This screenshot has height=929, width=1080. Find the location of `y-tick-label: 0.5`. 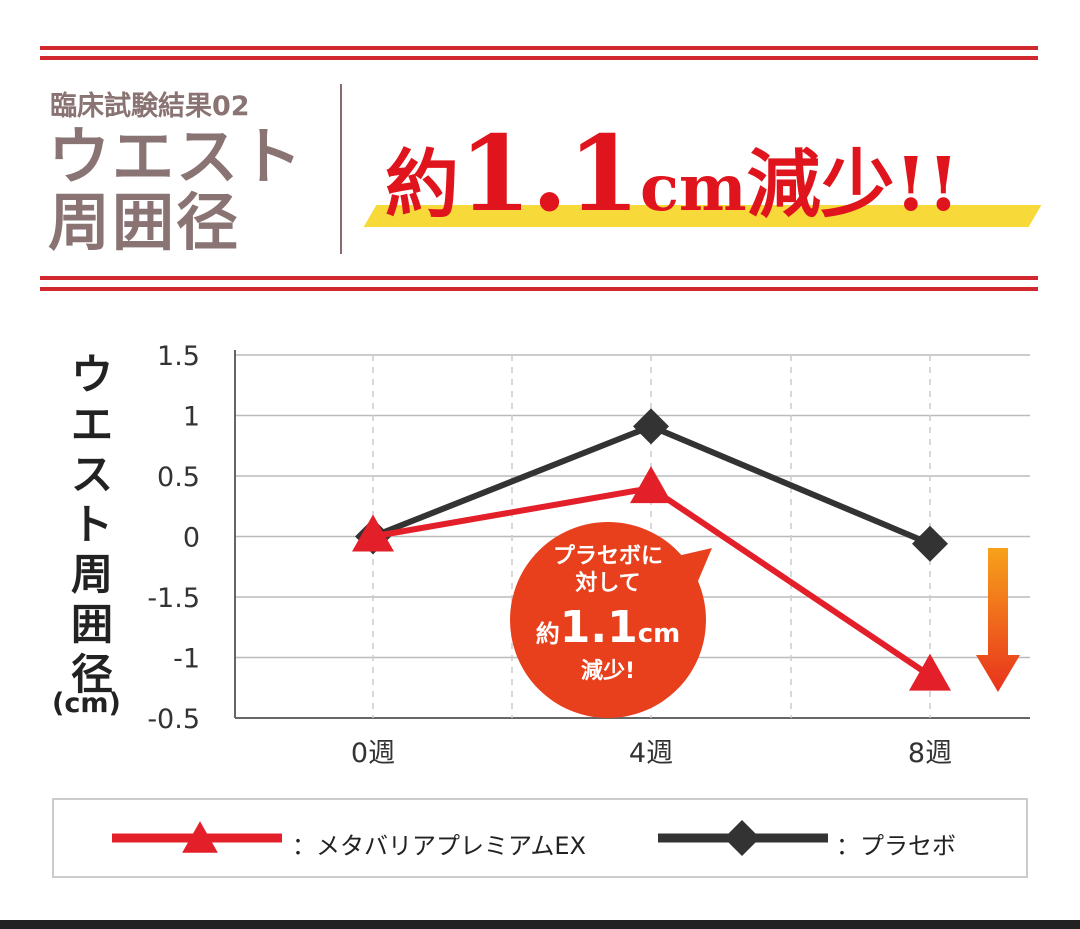

y-tick-label: 0.5 is located at coordinates (178, 477).